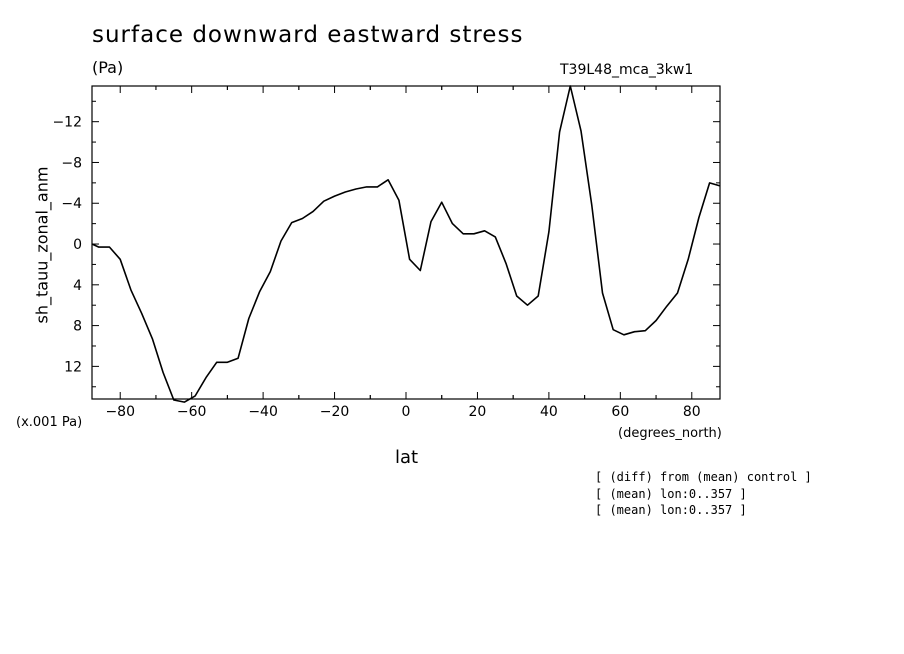  What do you see at coordinates (73, 367) in the screenshot?
I see `y-tick-label: 12` at bounding box center [73, 367].